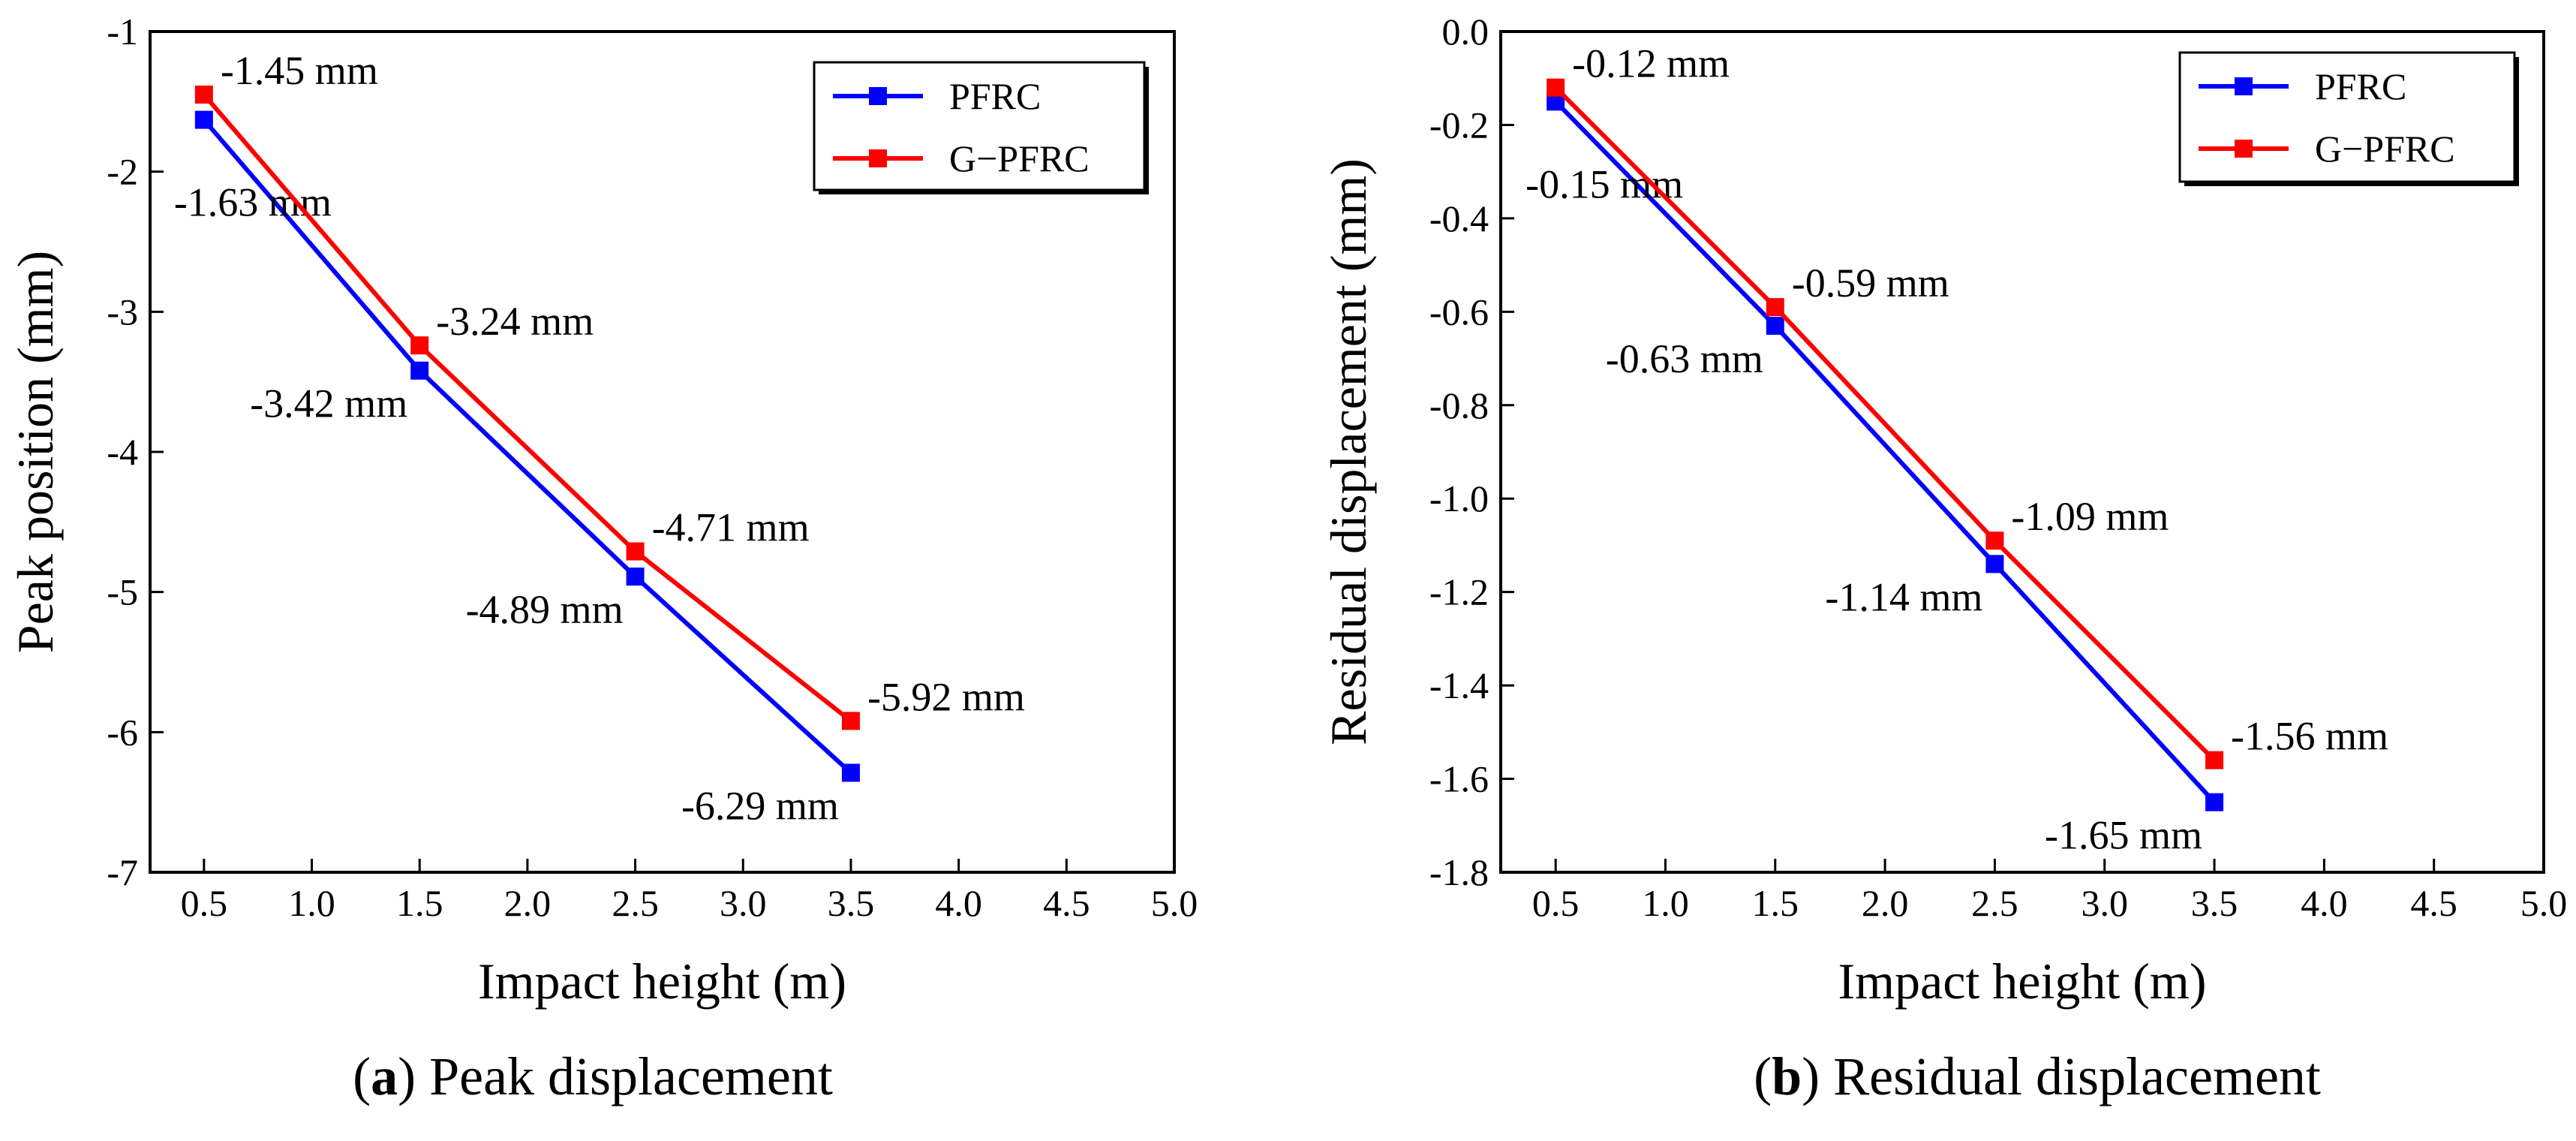  Describe the element at coordinates (1459, 405) in the screenshot. I see `y-tick-label: -0.8` at that location.